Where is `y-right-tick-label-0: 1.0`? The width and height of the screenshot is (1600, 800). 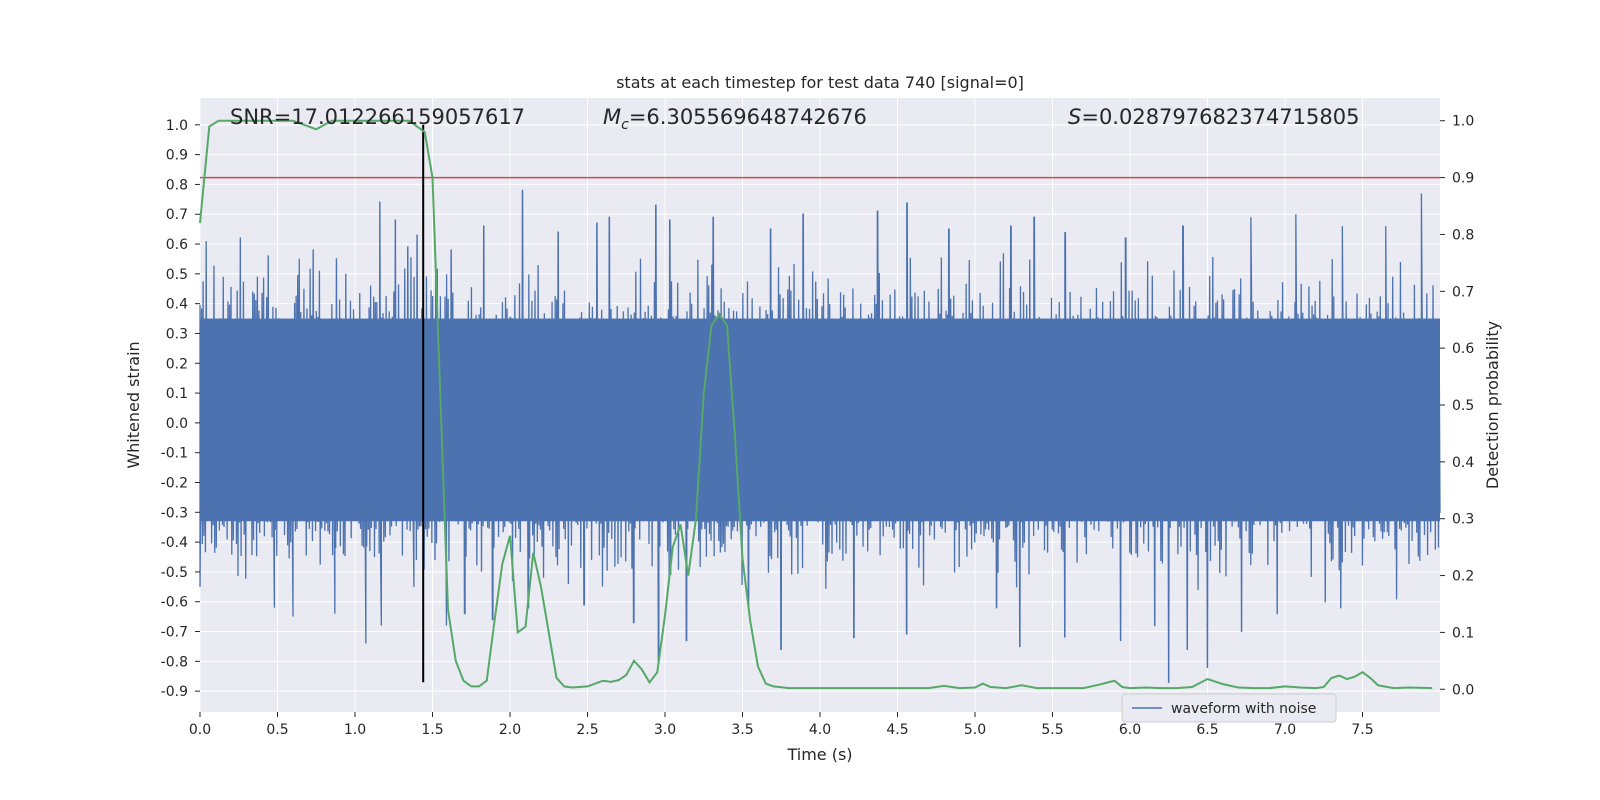 y-right-tick-label-0: 1.0 is located at coordinates (1463, 122).